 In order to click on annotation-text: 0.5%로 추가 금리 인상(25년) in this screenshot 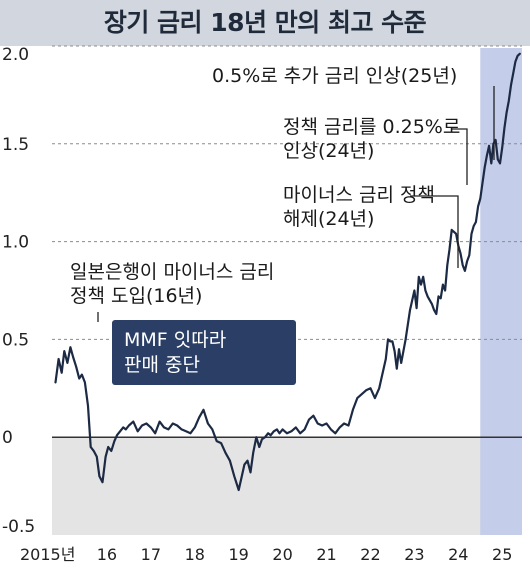, I will do `click(334, 76)`.